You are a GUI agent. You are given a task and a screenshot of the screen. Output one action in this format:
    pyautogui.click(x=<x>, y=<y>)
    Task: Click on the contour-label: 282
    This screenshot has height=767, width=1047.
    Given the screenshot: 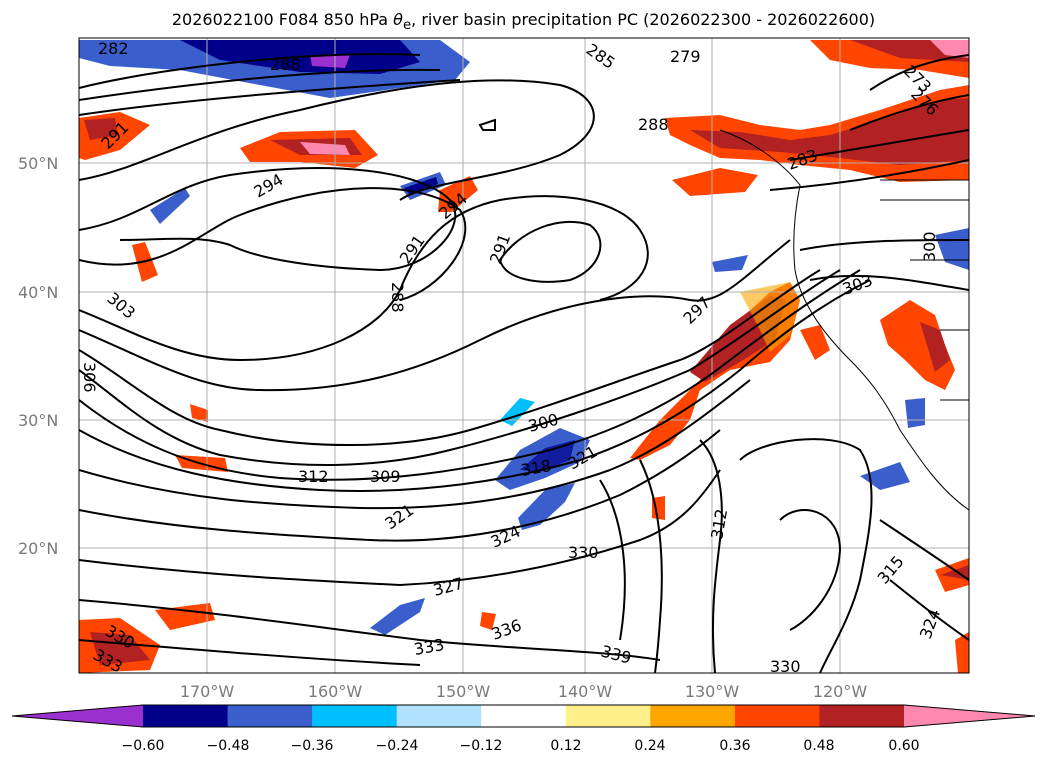 What is the action you would take?
    pyautogui.click(x=113, y=48)
    